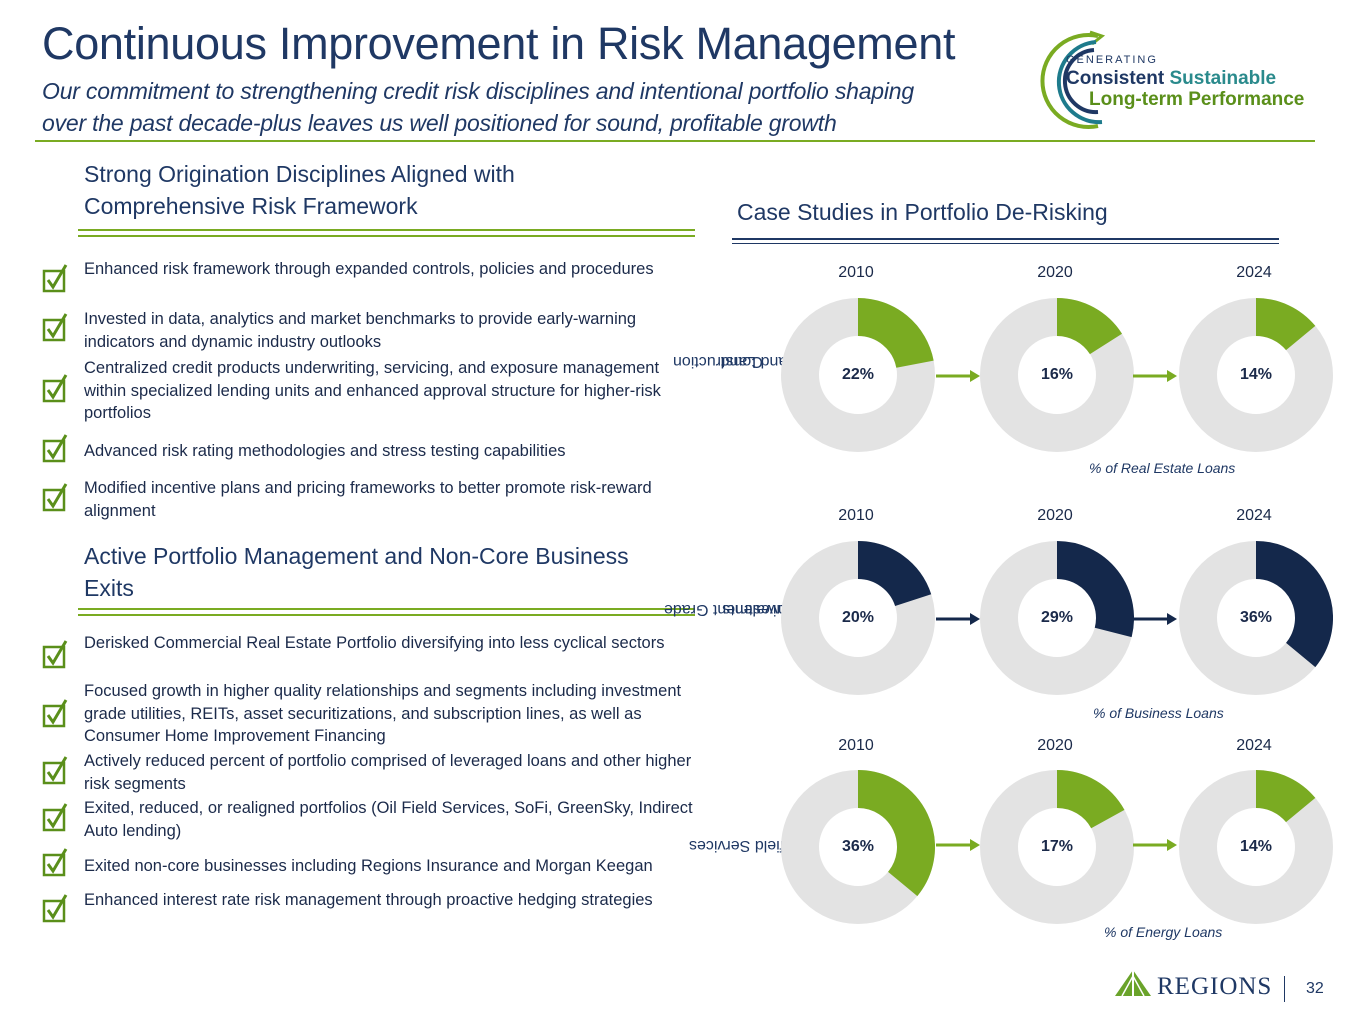 Image resolution: width=1365 pixels, height=1024 pixels. I want to click on donut-value-label: 16%, so click(1057, 374).